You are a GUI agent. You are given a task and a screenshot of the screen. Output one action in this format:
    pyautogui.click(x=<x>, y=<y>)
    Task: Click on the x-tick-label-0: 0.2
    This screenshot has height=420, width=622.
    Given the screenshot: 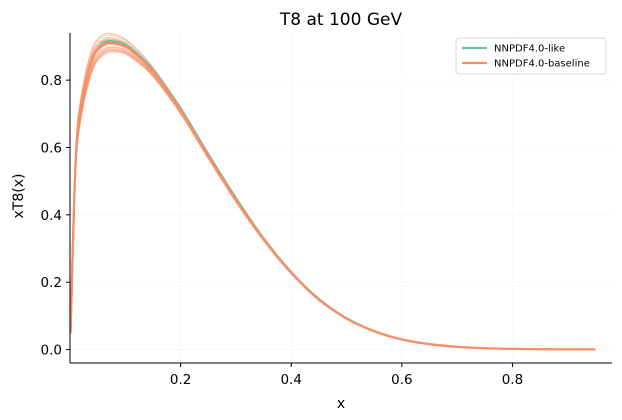 What is the action you would take?
    pyautogui.click(x=180, y=380)
    